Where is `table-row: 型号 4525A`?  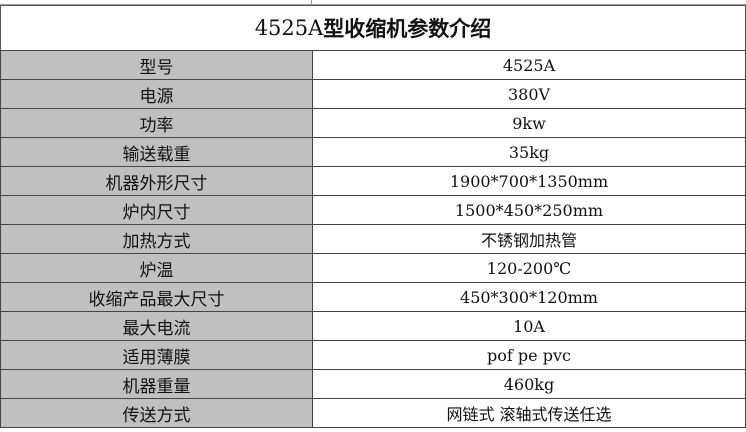 table-row: 型号 4525A is located at coordinates (373, 65).